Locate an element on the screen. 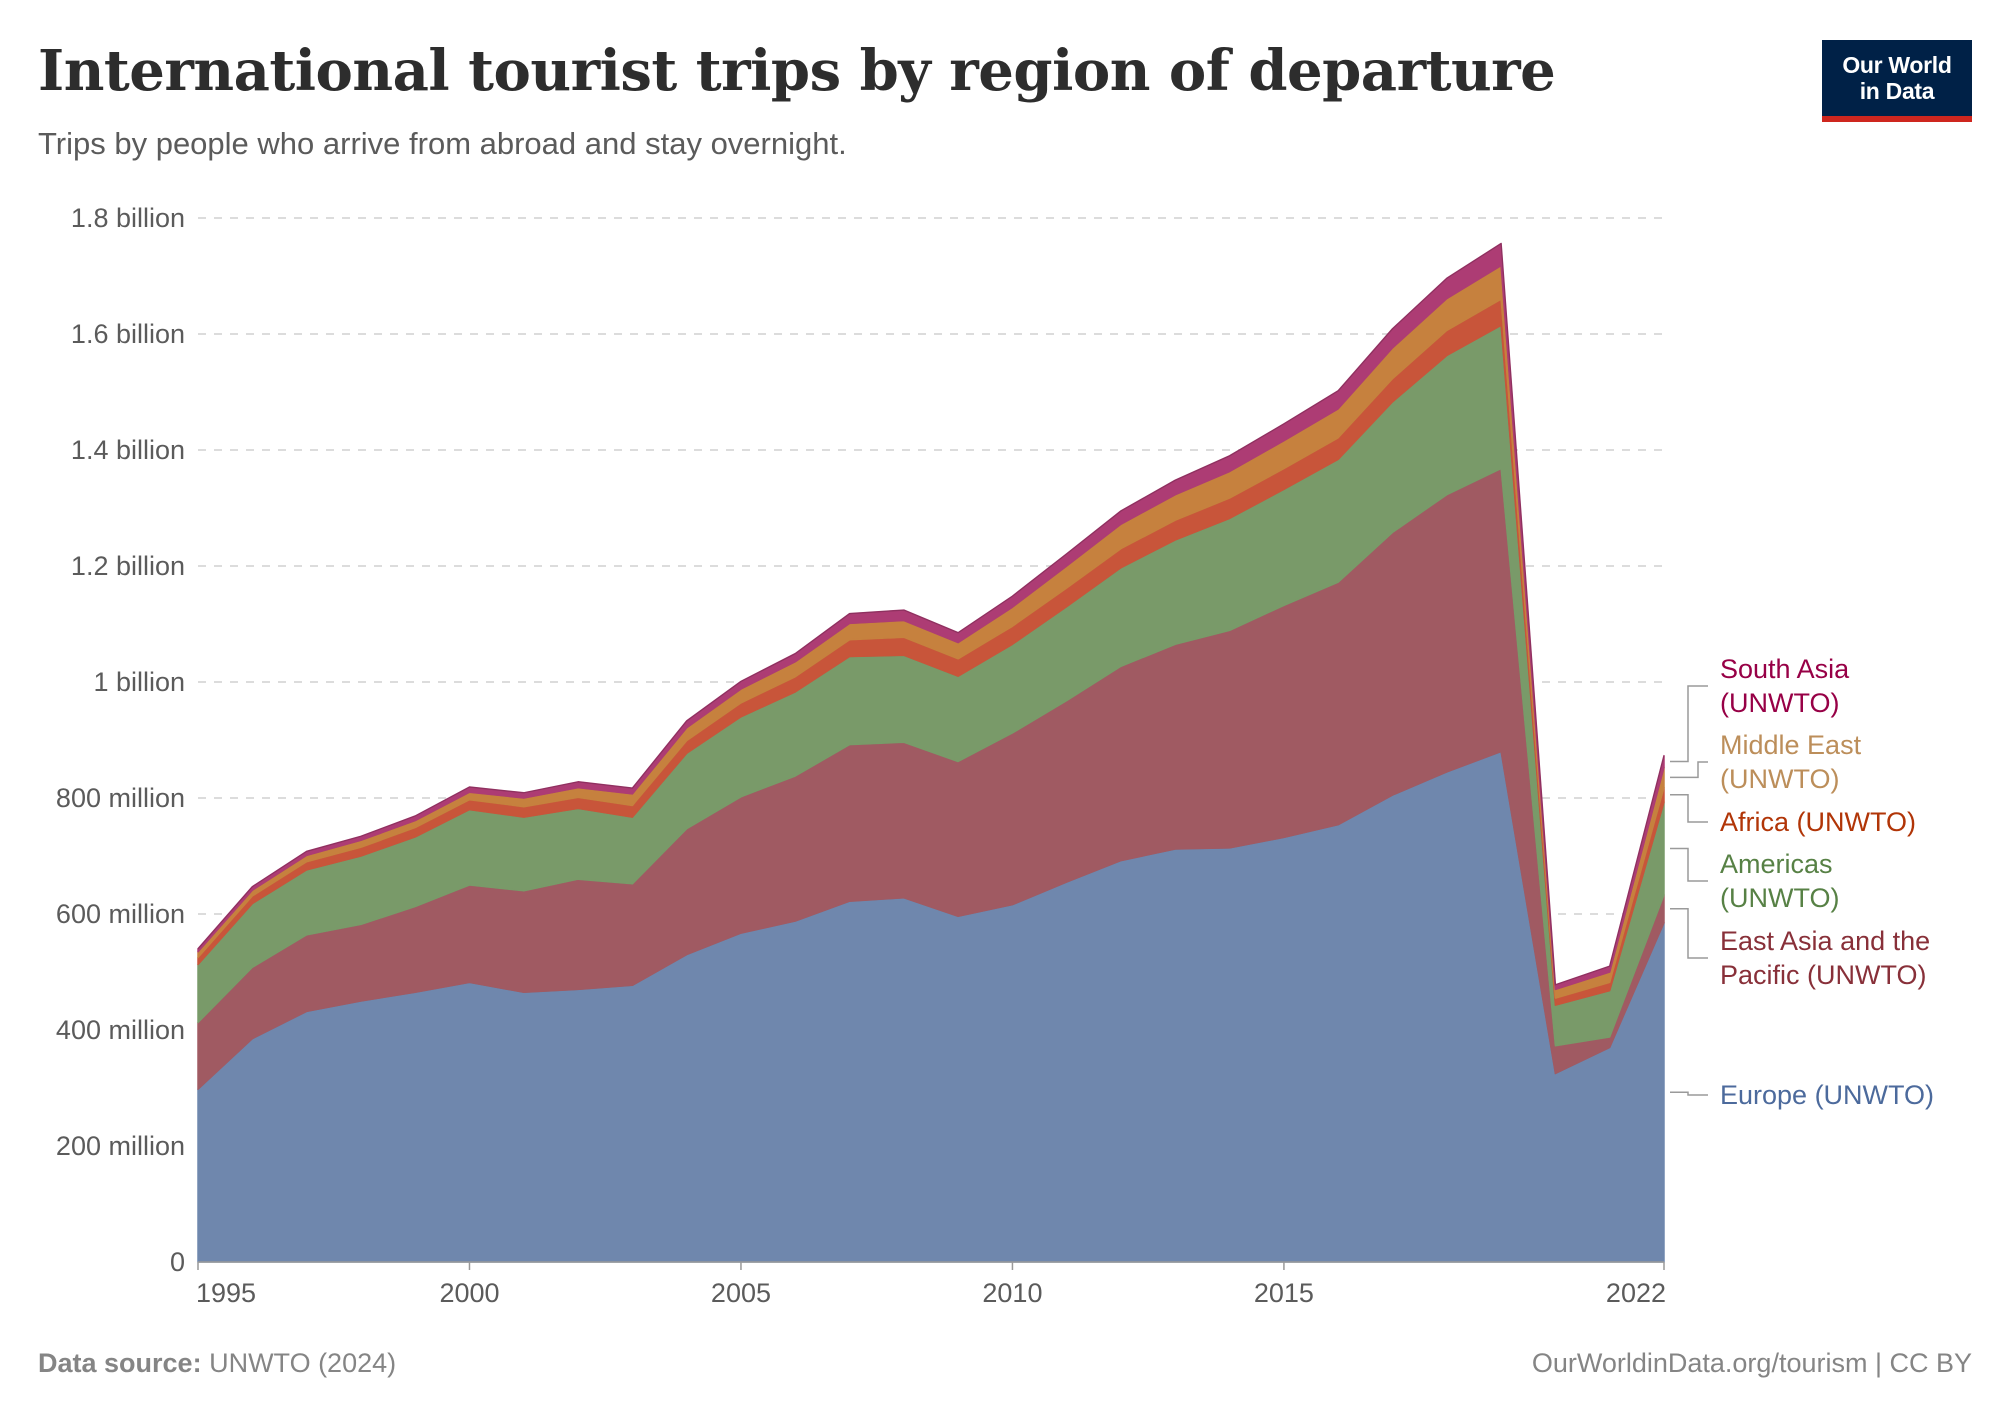 This screenshot has width=2000, height=1412. x-tick-label: 2000 is located at coordinates (469, 1293).